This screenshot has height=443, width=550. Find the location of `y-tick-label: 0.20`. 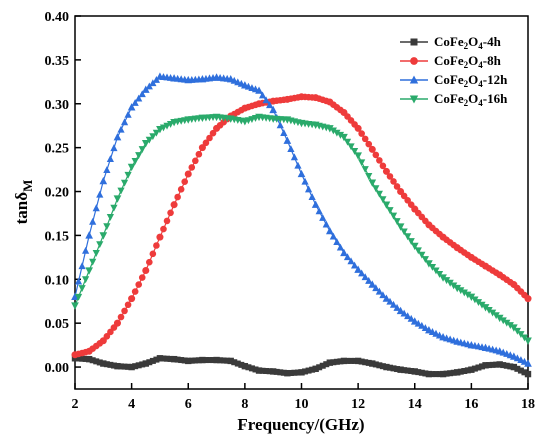

y-tick-label: 0.20 is located at coordinates (57, 193).